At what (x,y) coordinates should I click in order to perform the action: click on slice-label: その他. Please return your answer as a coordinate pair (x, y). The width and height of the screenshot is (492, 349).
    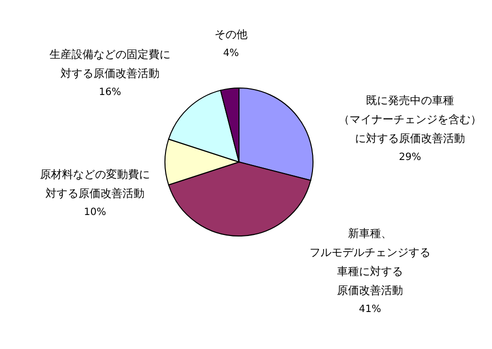
    Looking at the image, I should click on (231, 34).